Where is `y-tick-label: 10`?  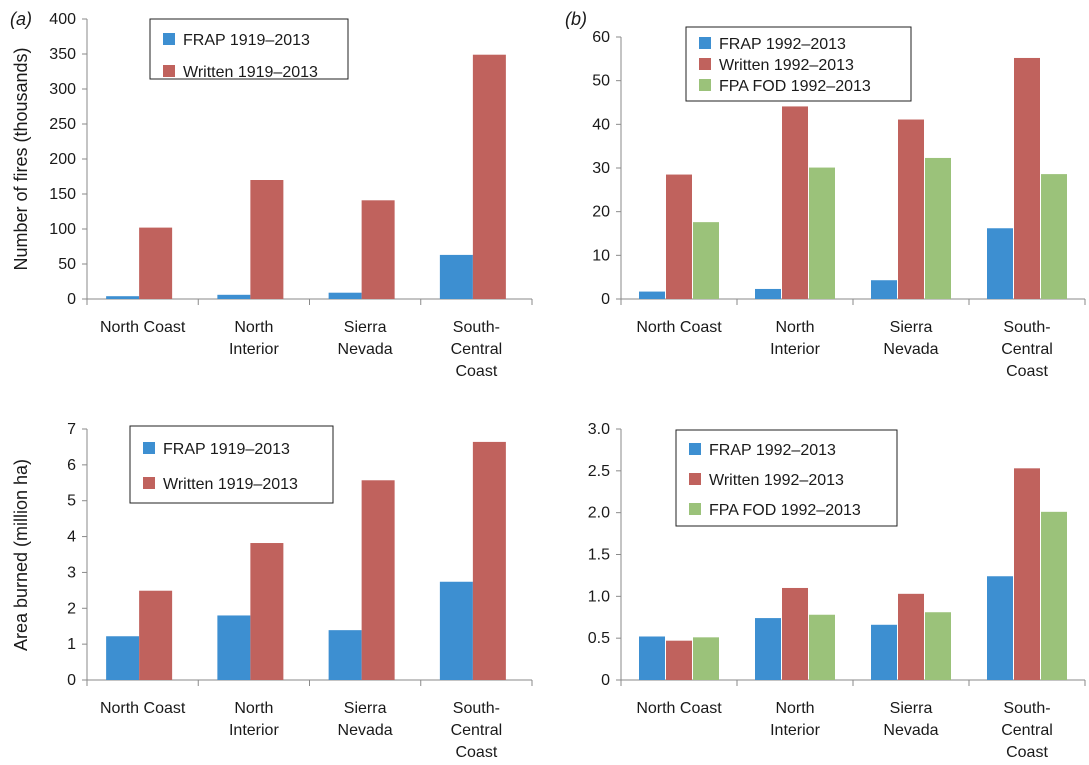
y-tick-label: 10 is located at coordinates (601, 255).